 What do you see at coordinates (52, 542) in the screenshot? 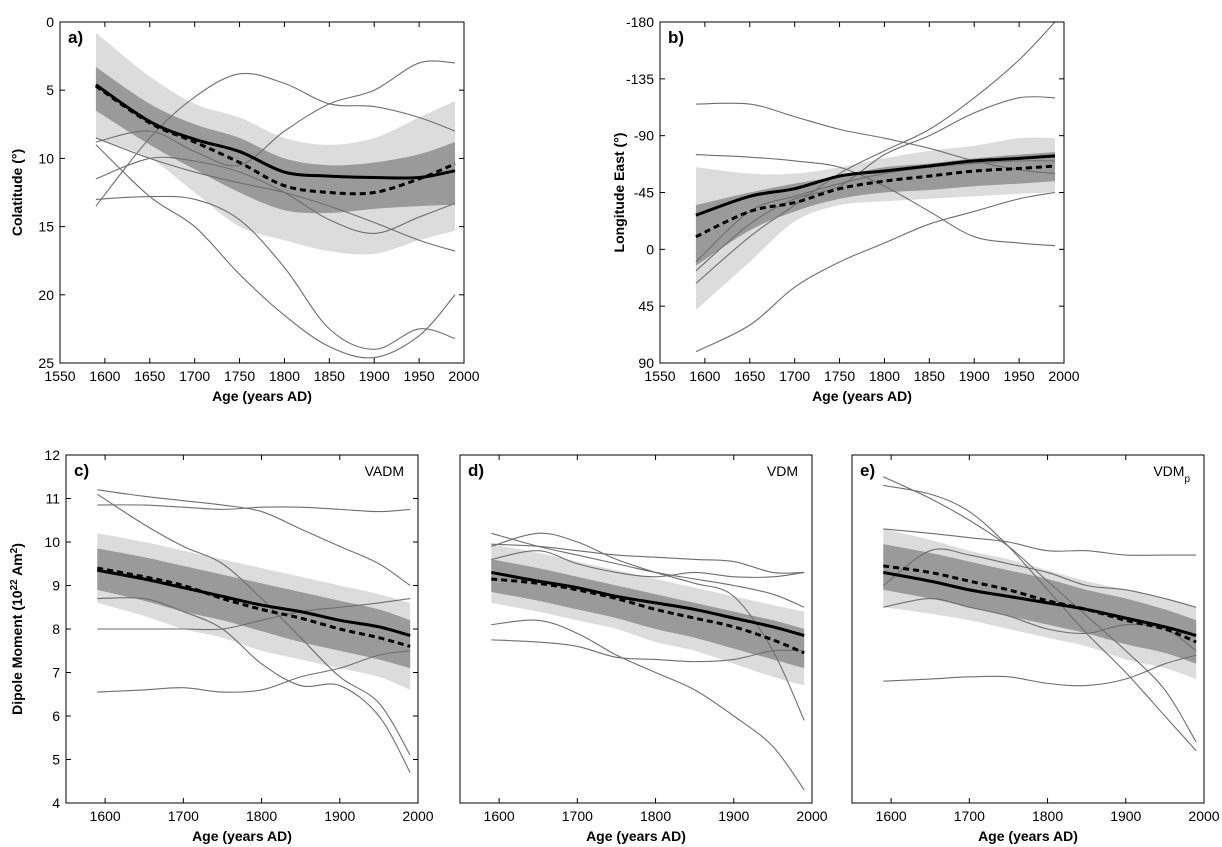
I see `y-tick-label-c: 10` at bounding box center [52, 542].